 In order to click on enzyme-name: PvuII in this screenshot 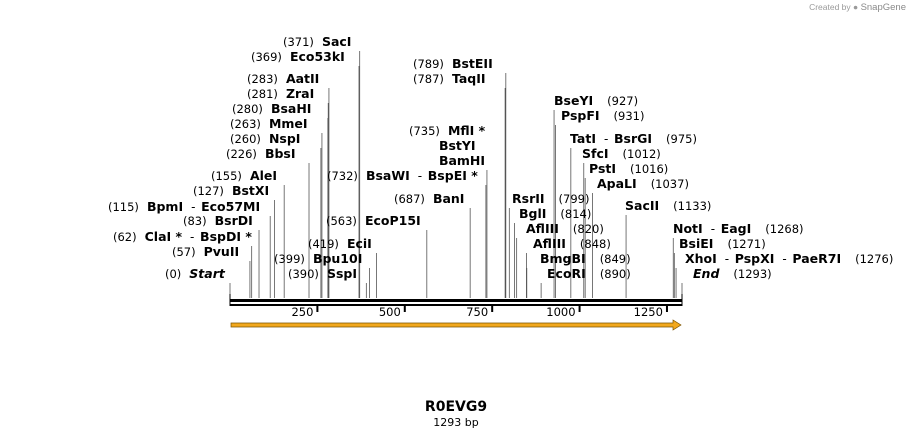, I will do `click(222, 251)`.